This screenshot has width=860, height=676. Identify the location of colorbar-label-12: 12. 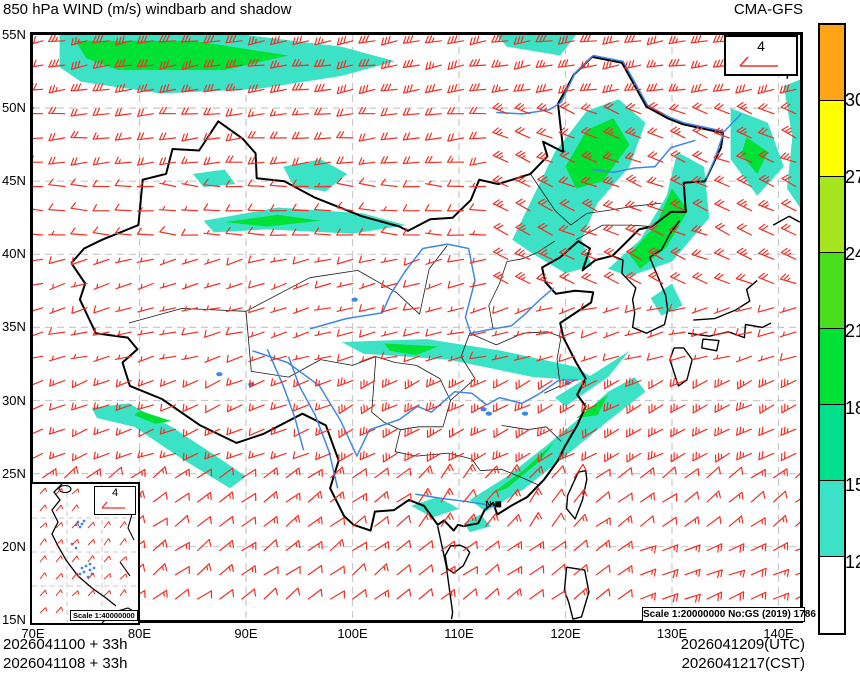
(852, 562).